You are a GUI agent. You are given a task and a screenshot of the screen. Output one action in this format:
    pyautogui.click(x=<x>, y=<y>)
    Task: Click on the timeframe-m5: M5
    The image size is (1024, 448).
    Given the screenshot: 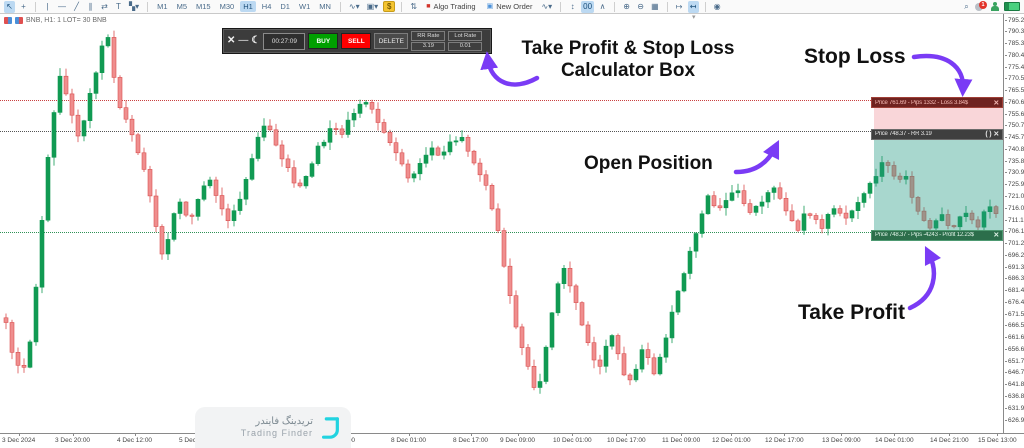 What is the action you would take?
    pyautogui.click(x=182, y=6)
    